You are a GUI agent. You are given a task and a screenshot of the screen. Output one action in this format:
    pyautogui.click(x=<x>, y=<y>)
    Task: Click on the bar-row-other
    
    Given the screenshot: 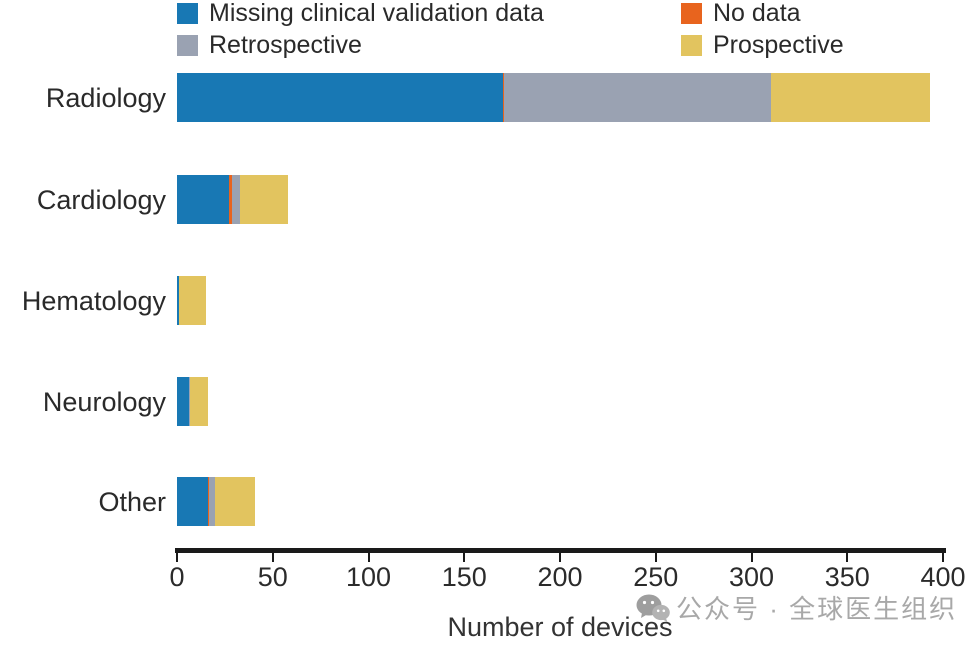 What is the action you would take?
    pyautogui.click(x=216, y=501)
    